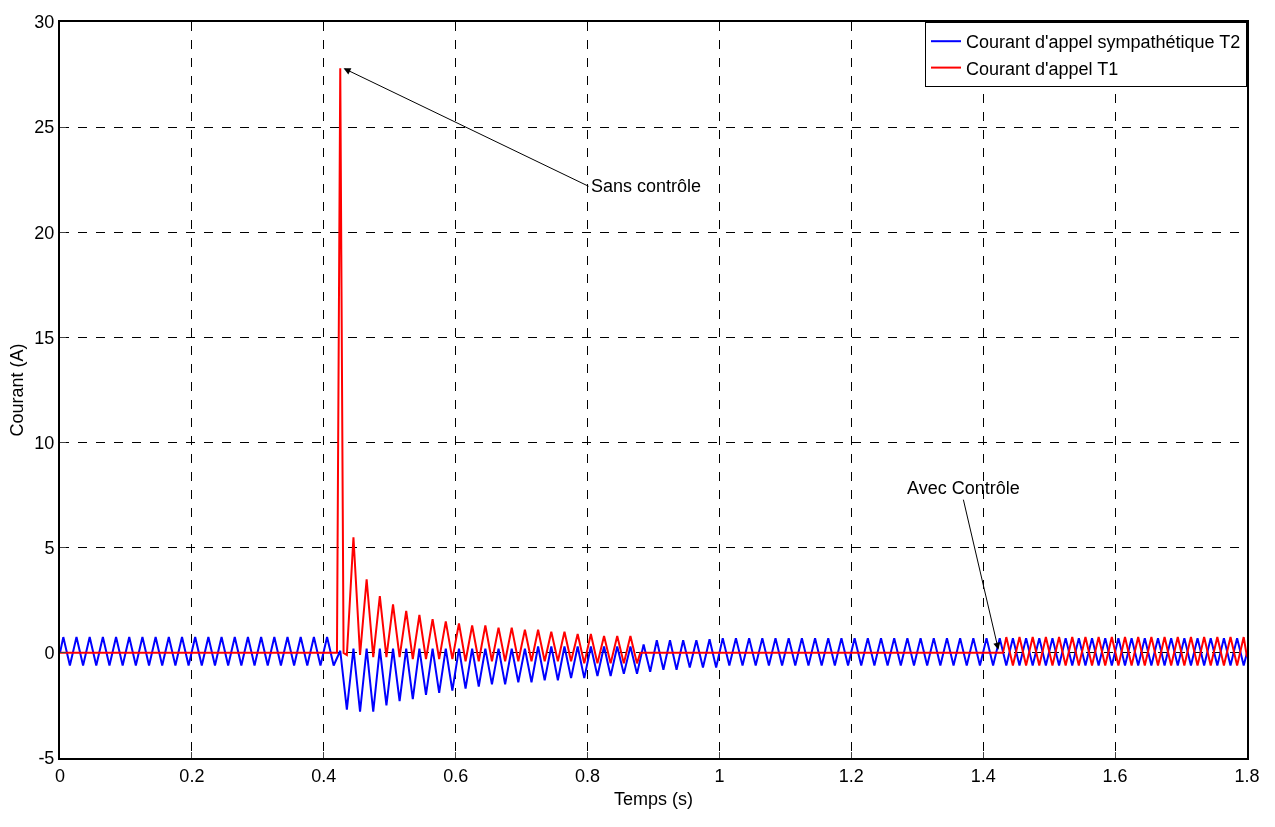 The image size is (1275, 827). What do you see at coordinates (44, 127) in the screenshot?
I see `y-tick-label: 25` at bounding box center [44, 127].